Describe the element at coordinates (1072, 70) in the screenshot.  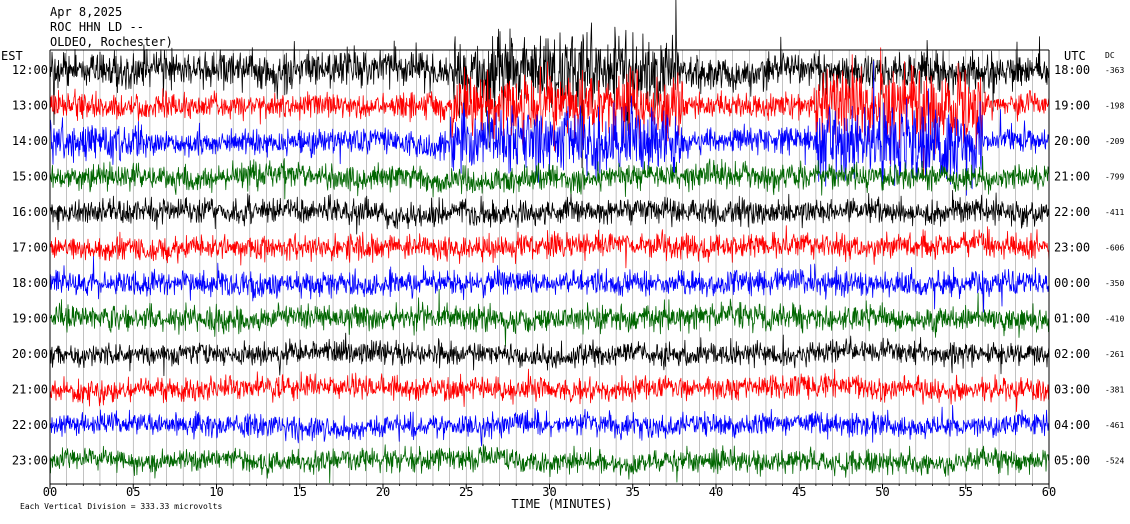
I see `utc-tick-label: 18:00` at that location.